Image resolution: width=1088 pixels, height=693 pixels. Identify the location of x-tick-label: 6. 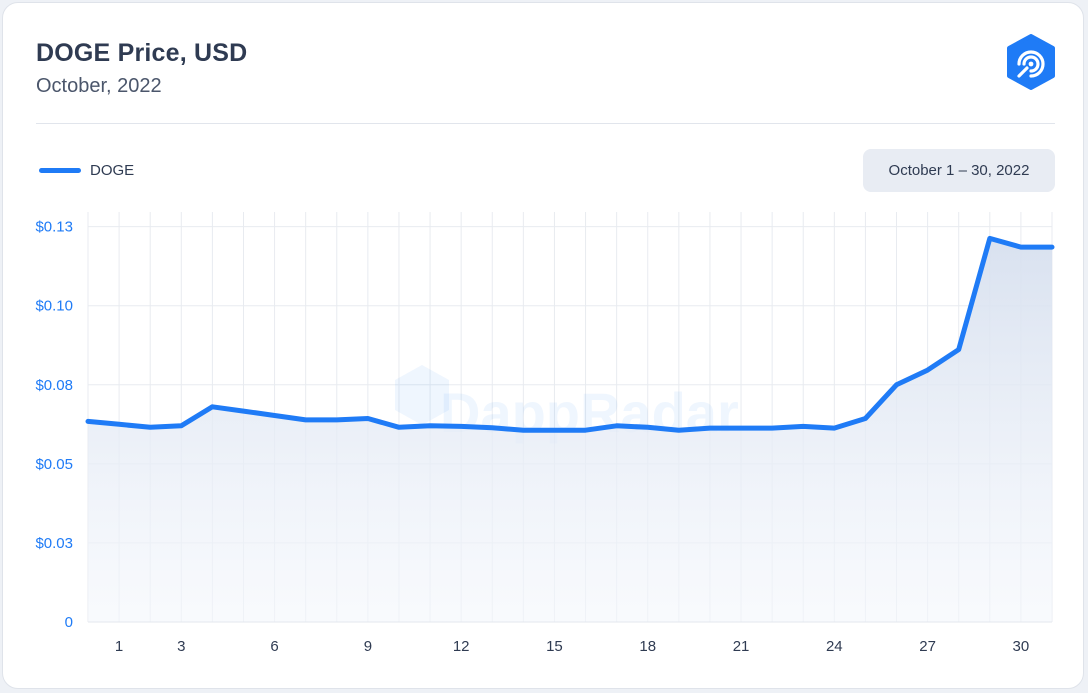
(274, 646).